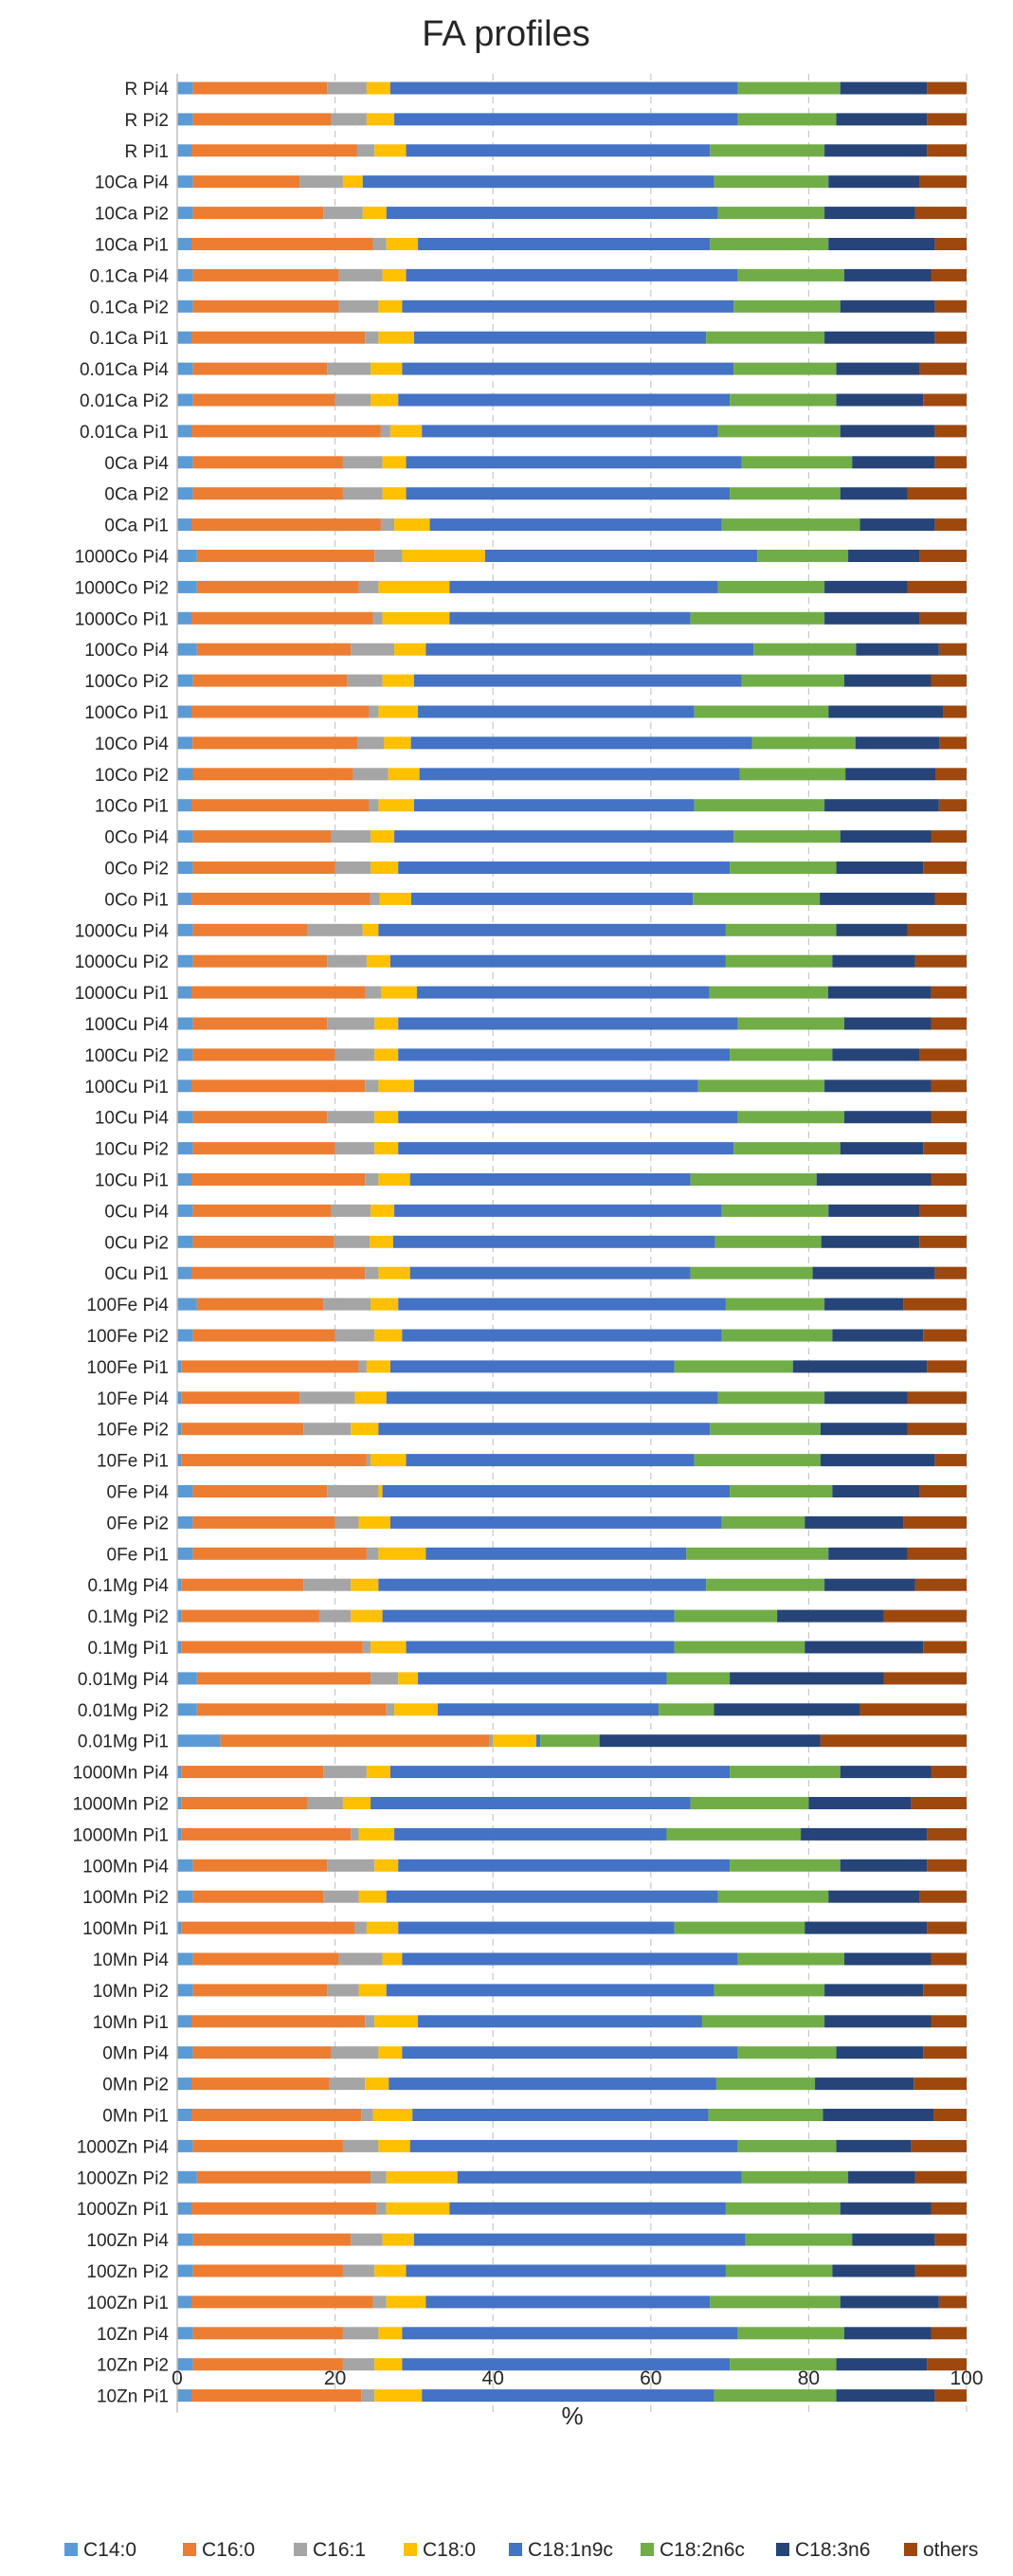 Image resolution: width=1013 pixels, height=2576 pixels. What do you see at coordinates (147, 121) in the screenshot?
I see `category-label: R Pi2` at bounding box center [147, 121].